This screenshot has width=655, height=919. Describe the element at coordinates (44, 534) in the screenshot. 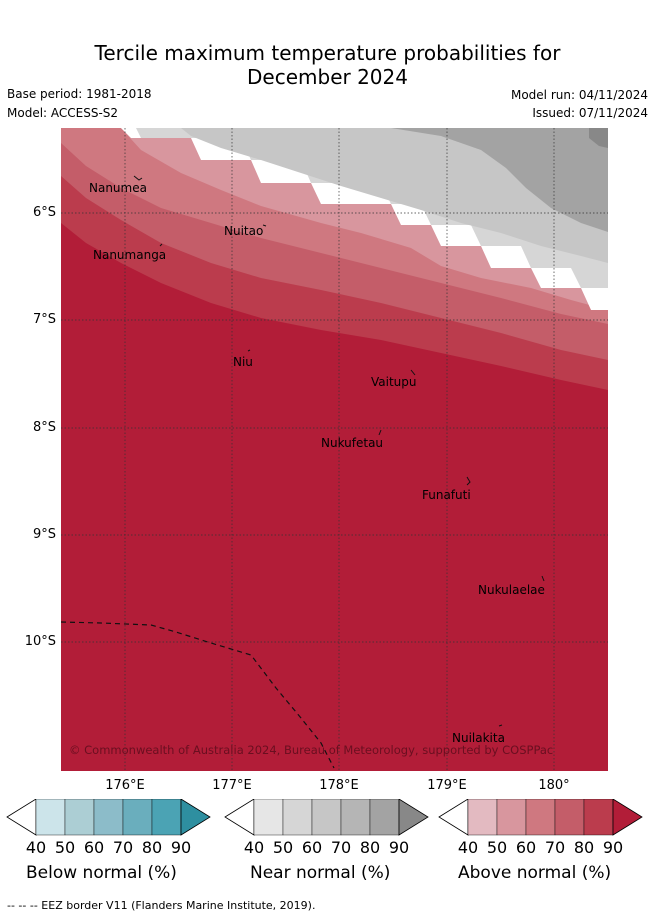

I see `lat-label-9s: 9°S` at that location.